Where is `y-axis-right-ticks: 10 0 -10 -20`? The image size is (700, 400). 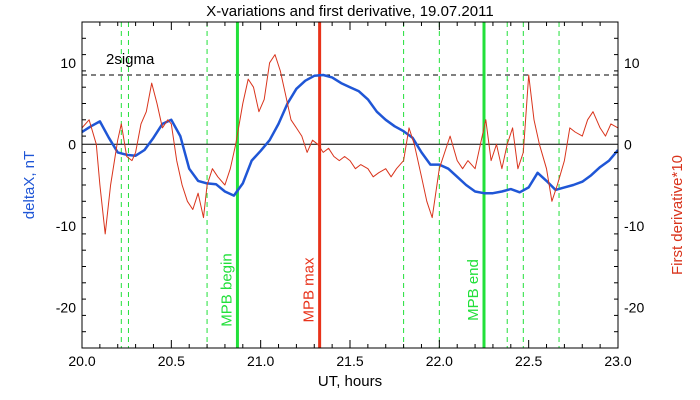 y-axis-right-ticks: 10 0 -10 -20 is located at coordinates (629, 185).